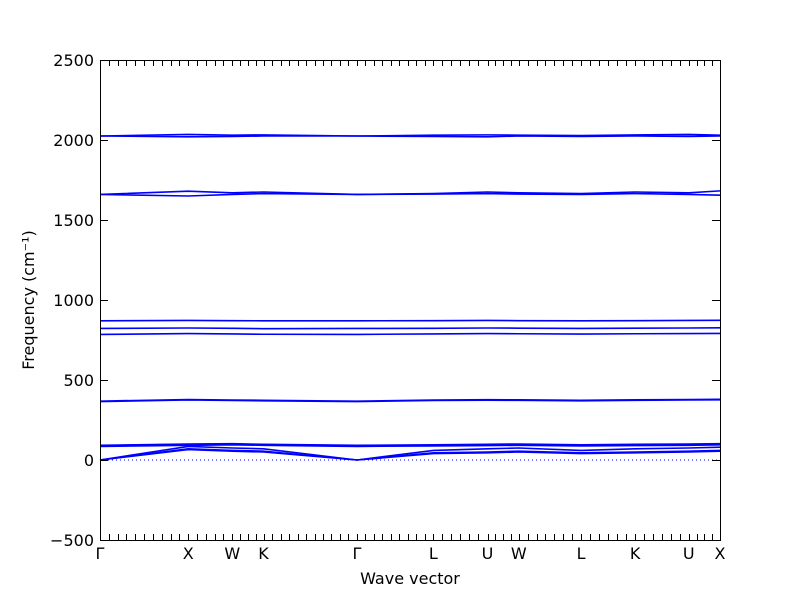 The image size is (800, 600). I want to click on y-tick-label: 1000, so click(73, 300).